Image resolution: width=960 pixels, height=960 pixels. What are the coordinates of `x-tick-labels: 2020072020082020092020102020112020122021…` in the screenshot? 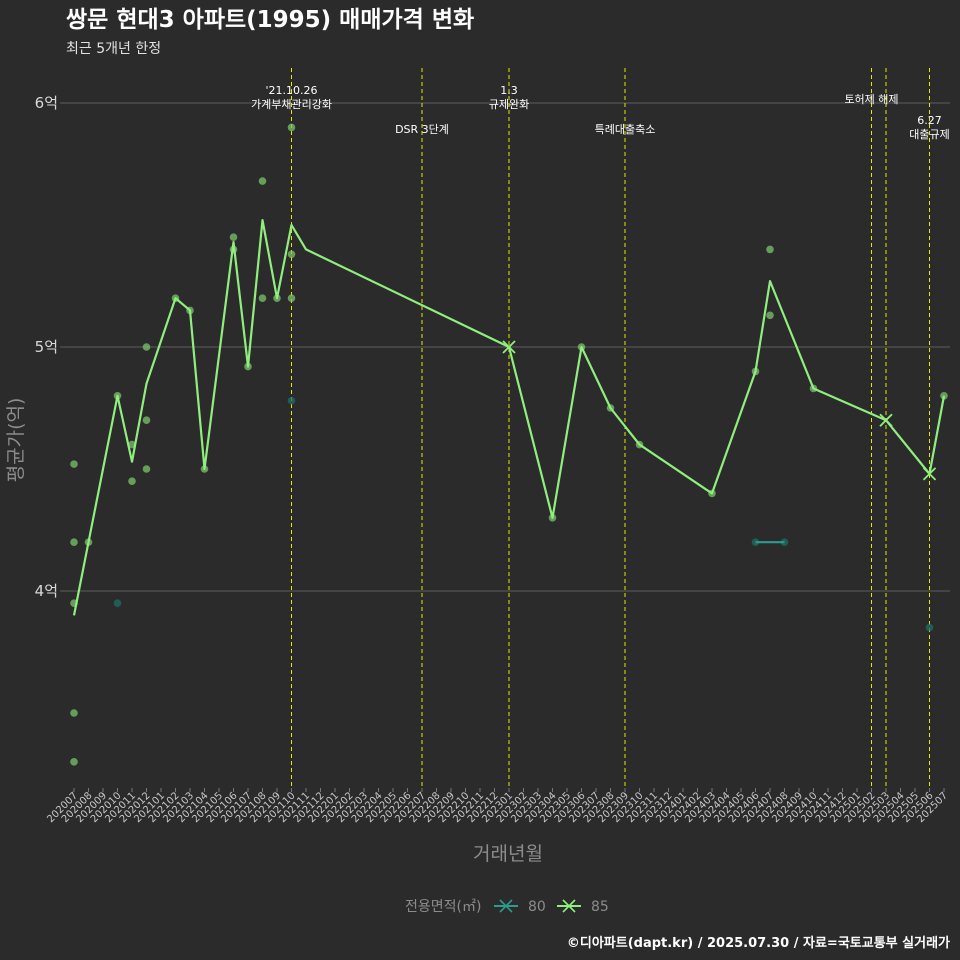 It's located at (497, 806).